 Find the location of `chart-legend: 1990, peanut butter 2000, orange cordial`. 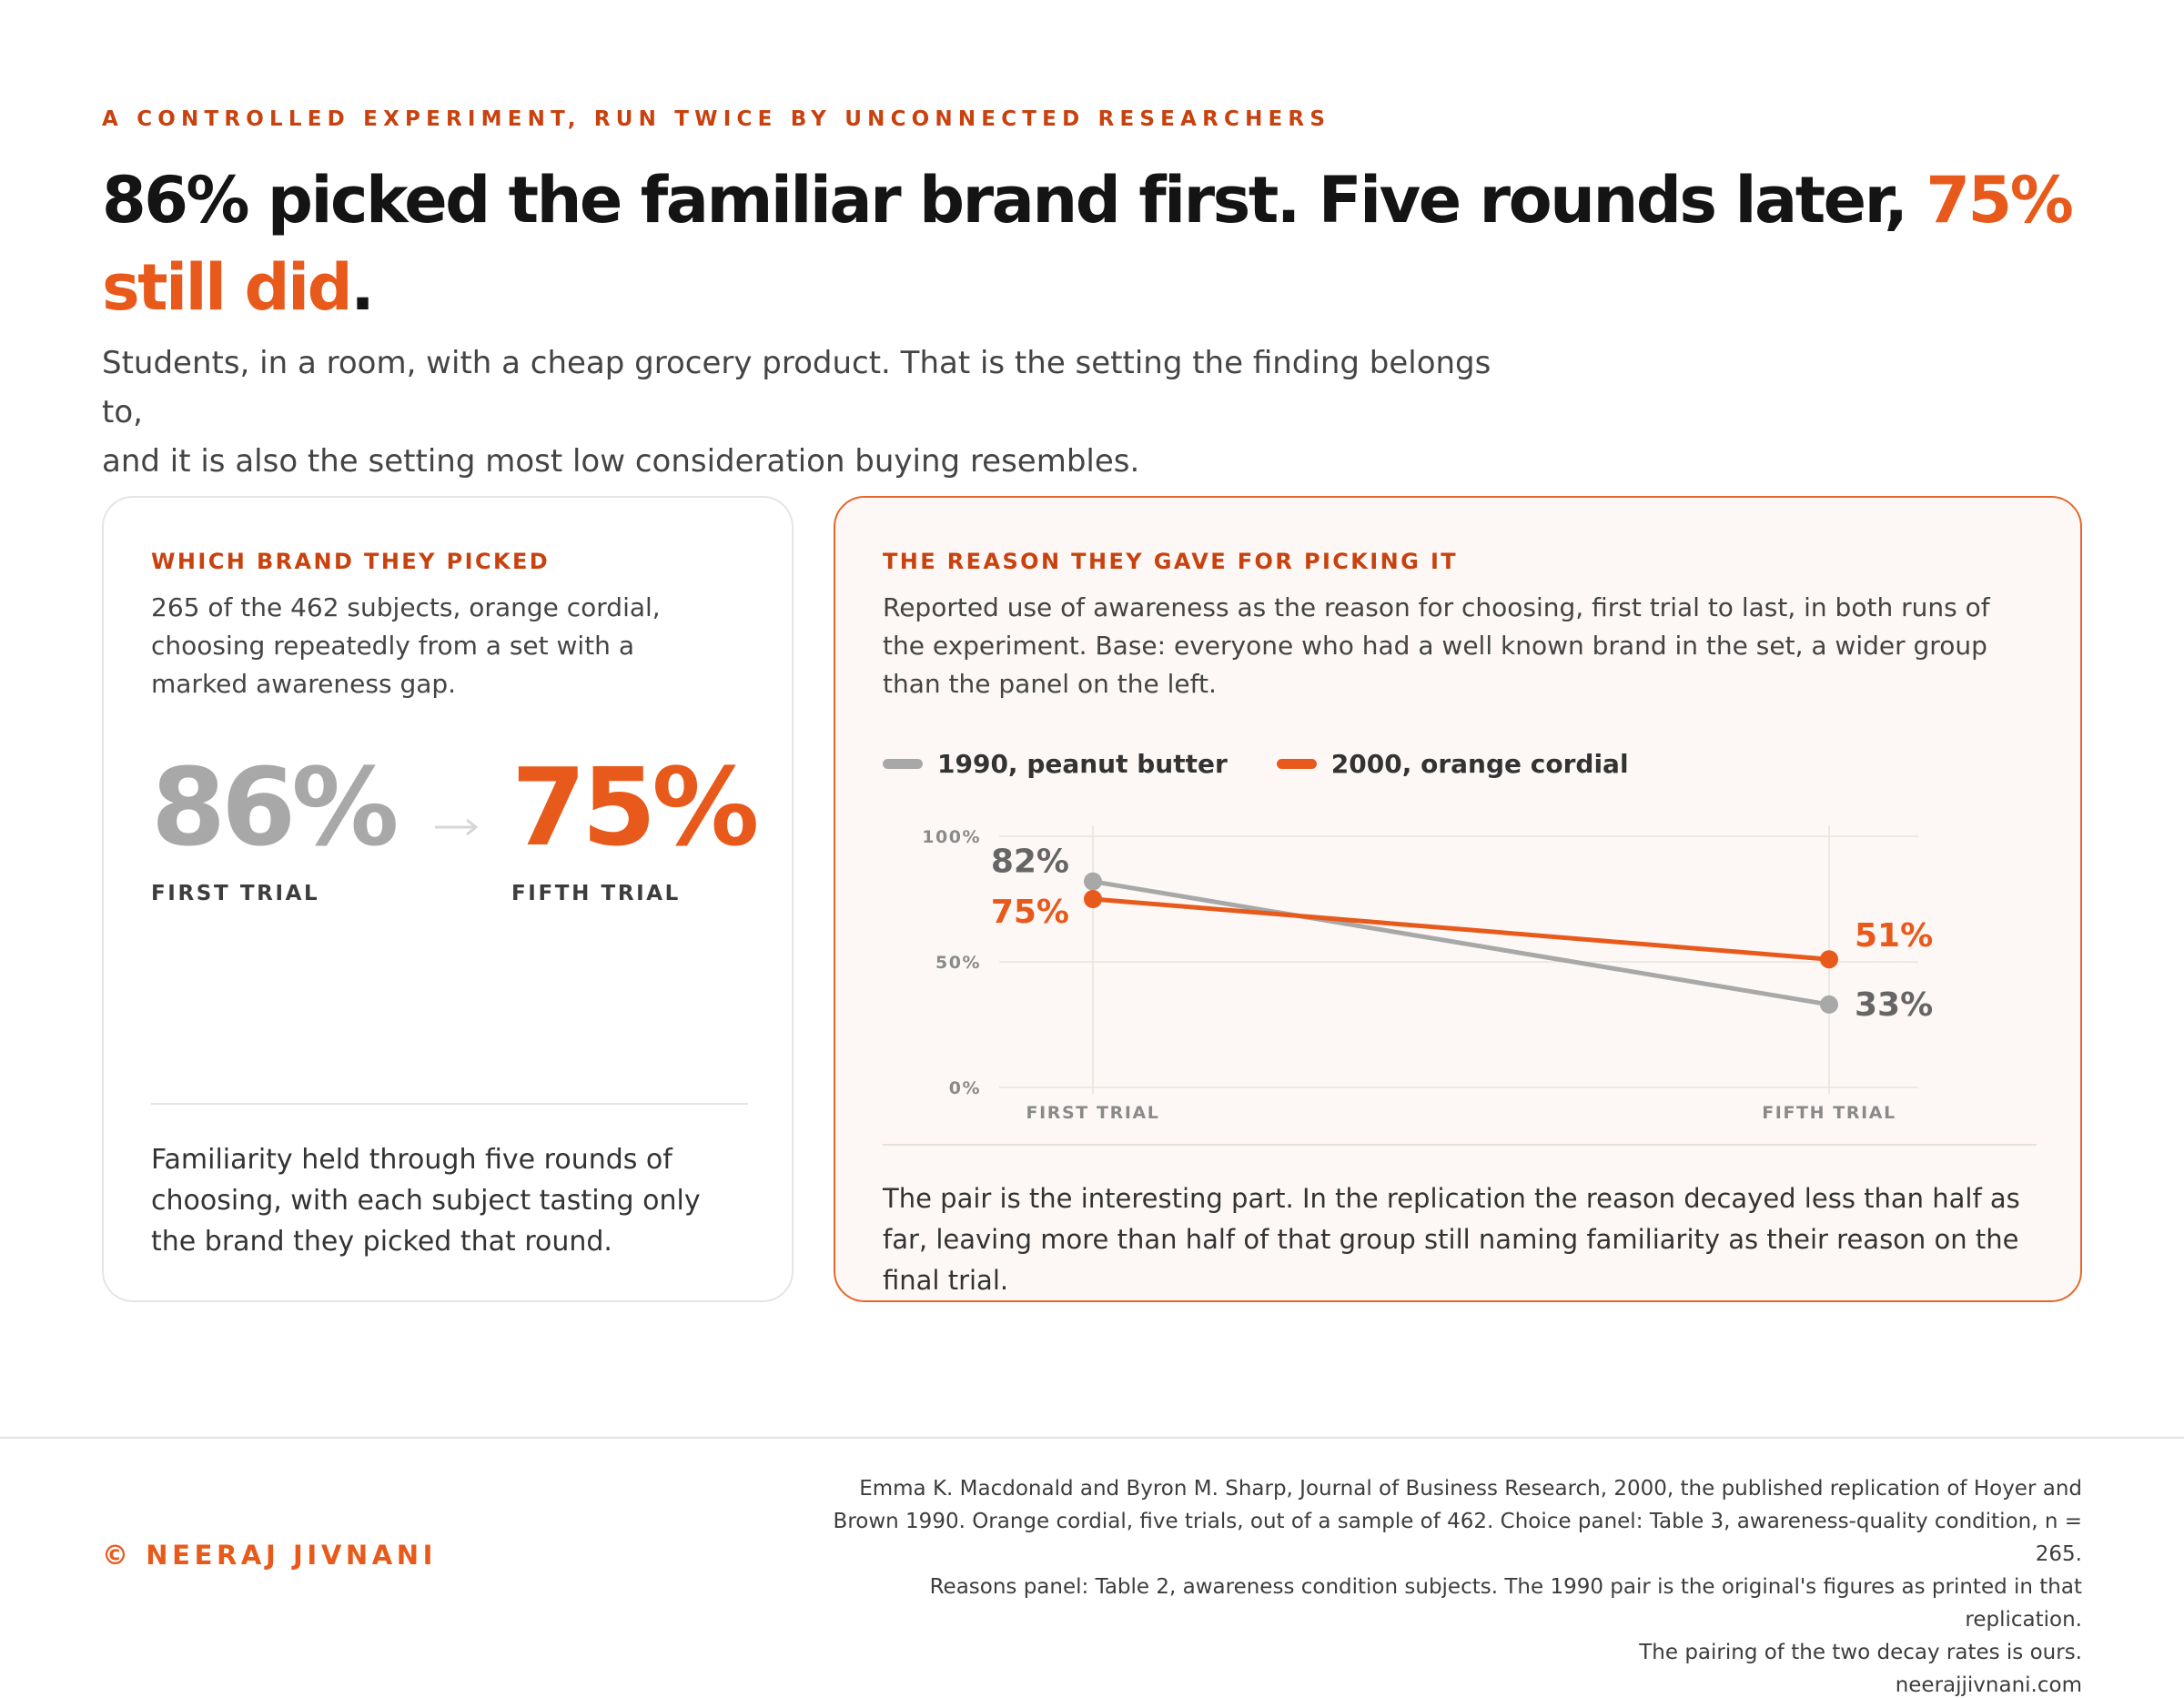

chart-legend: 1990, peanut butter 2000, orange cordial is located at coordinates (1281, 764).